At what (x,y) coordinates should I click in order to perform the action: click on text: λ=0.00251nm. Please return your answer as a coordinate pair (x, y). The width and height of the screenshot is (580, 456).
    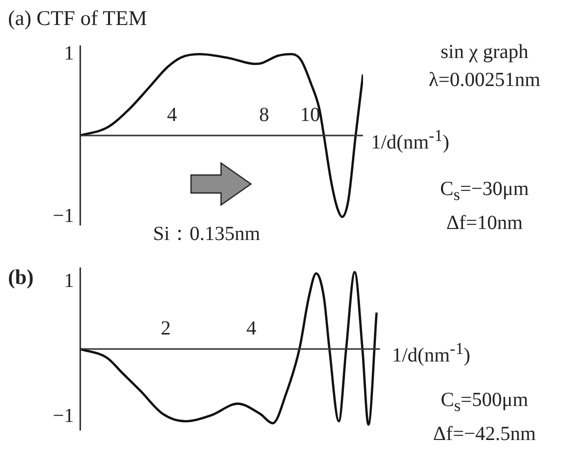
    Looking at the image, I should click on (485, 80).